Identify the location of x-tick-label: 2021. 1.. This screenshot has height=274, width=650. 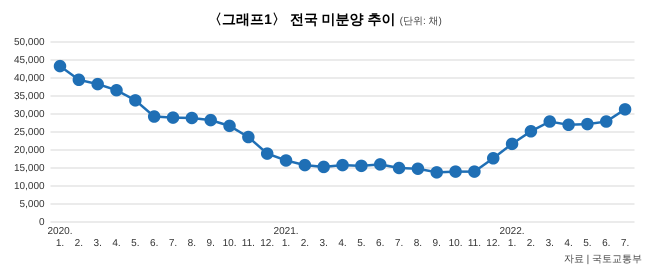
(286, 237).